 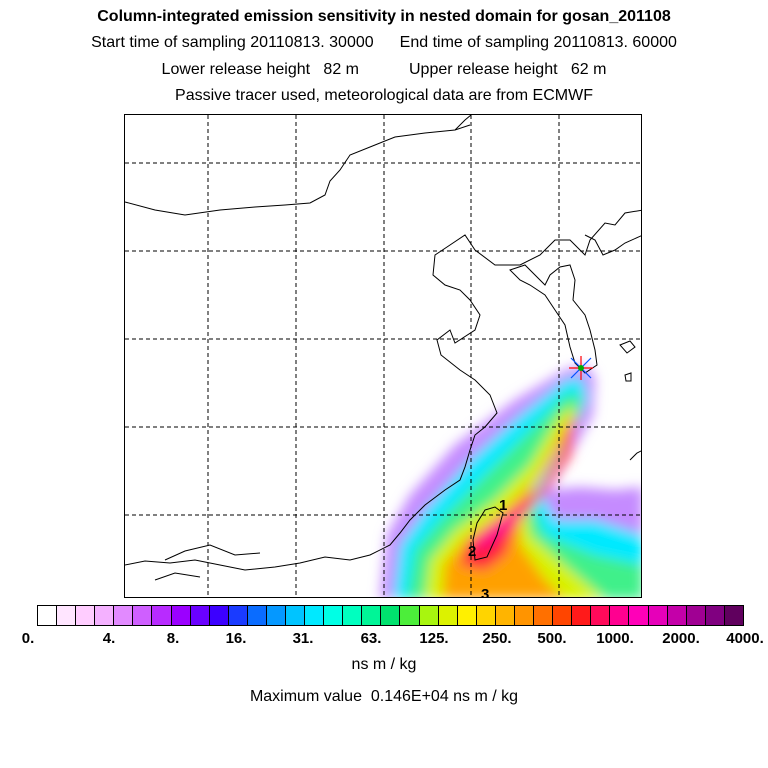 I want to click on sampling-end: End time of sampling 20110813. 60000, so click(x=538, y=42).